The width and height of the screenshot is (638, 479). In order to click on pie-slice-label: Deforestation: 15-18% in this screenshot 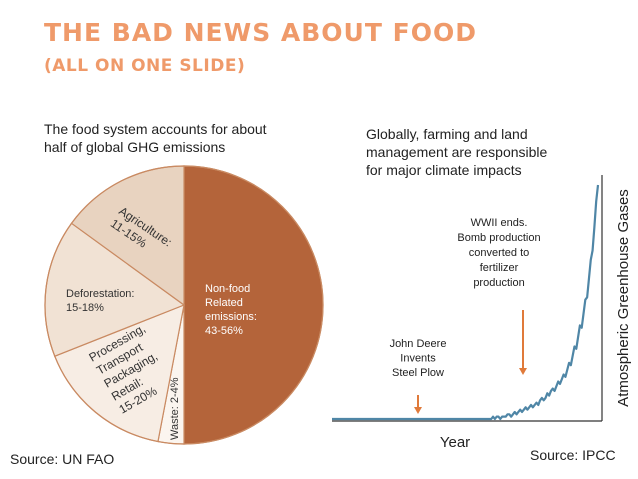, I will do `click(100, 301)`.